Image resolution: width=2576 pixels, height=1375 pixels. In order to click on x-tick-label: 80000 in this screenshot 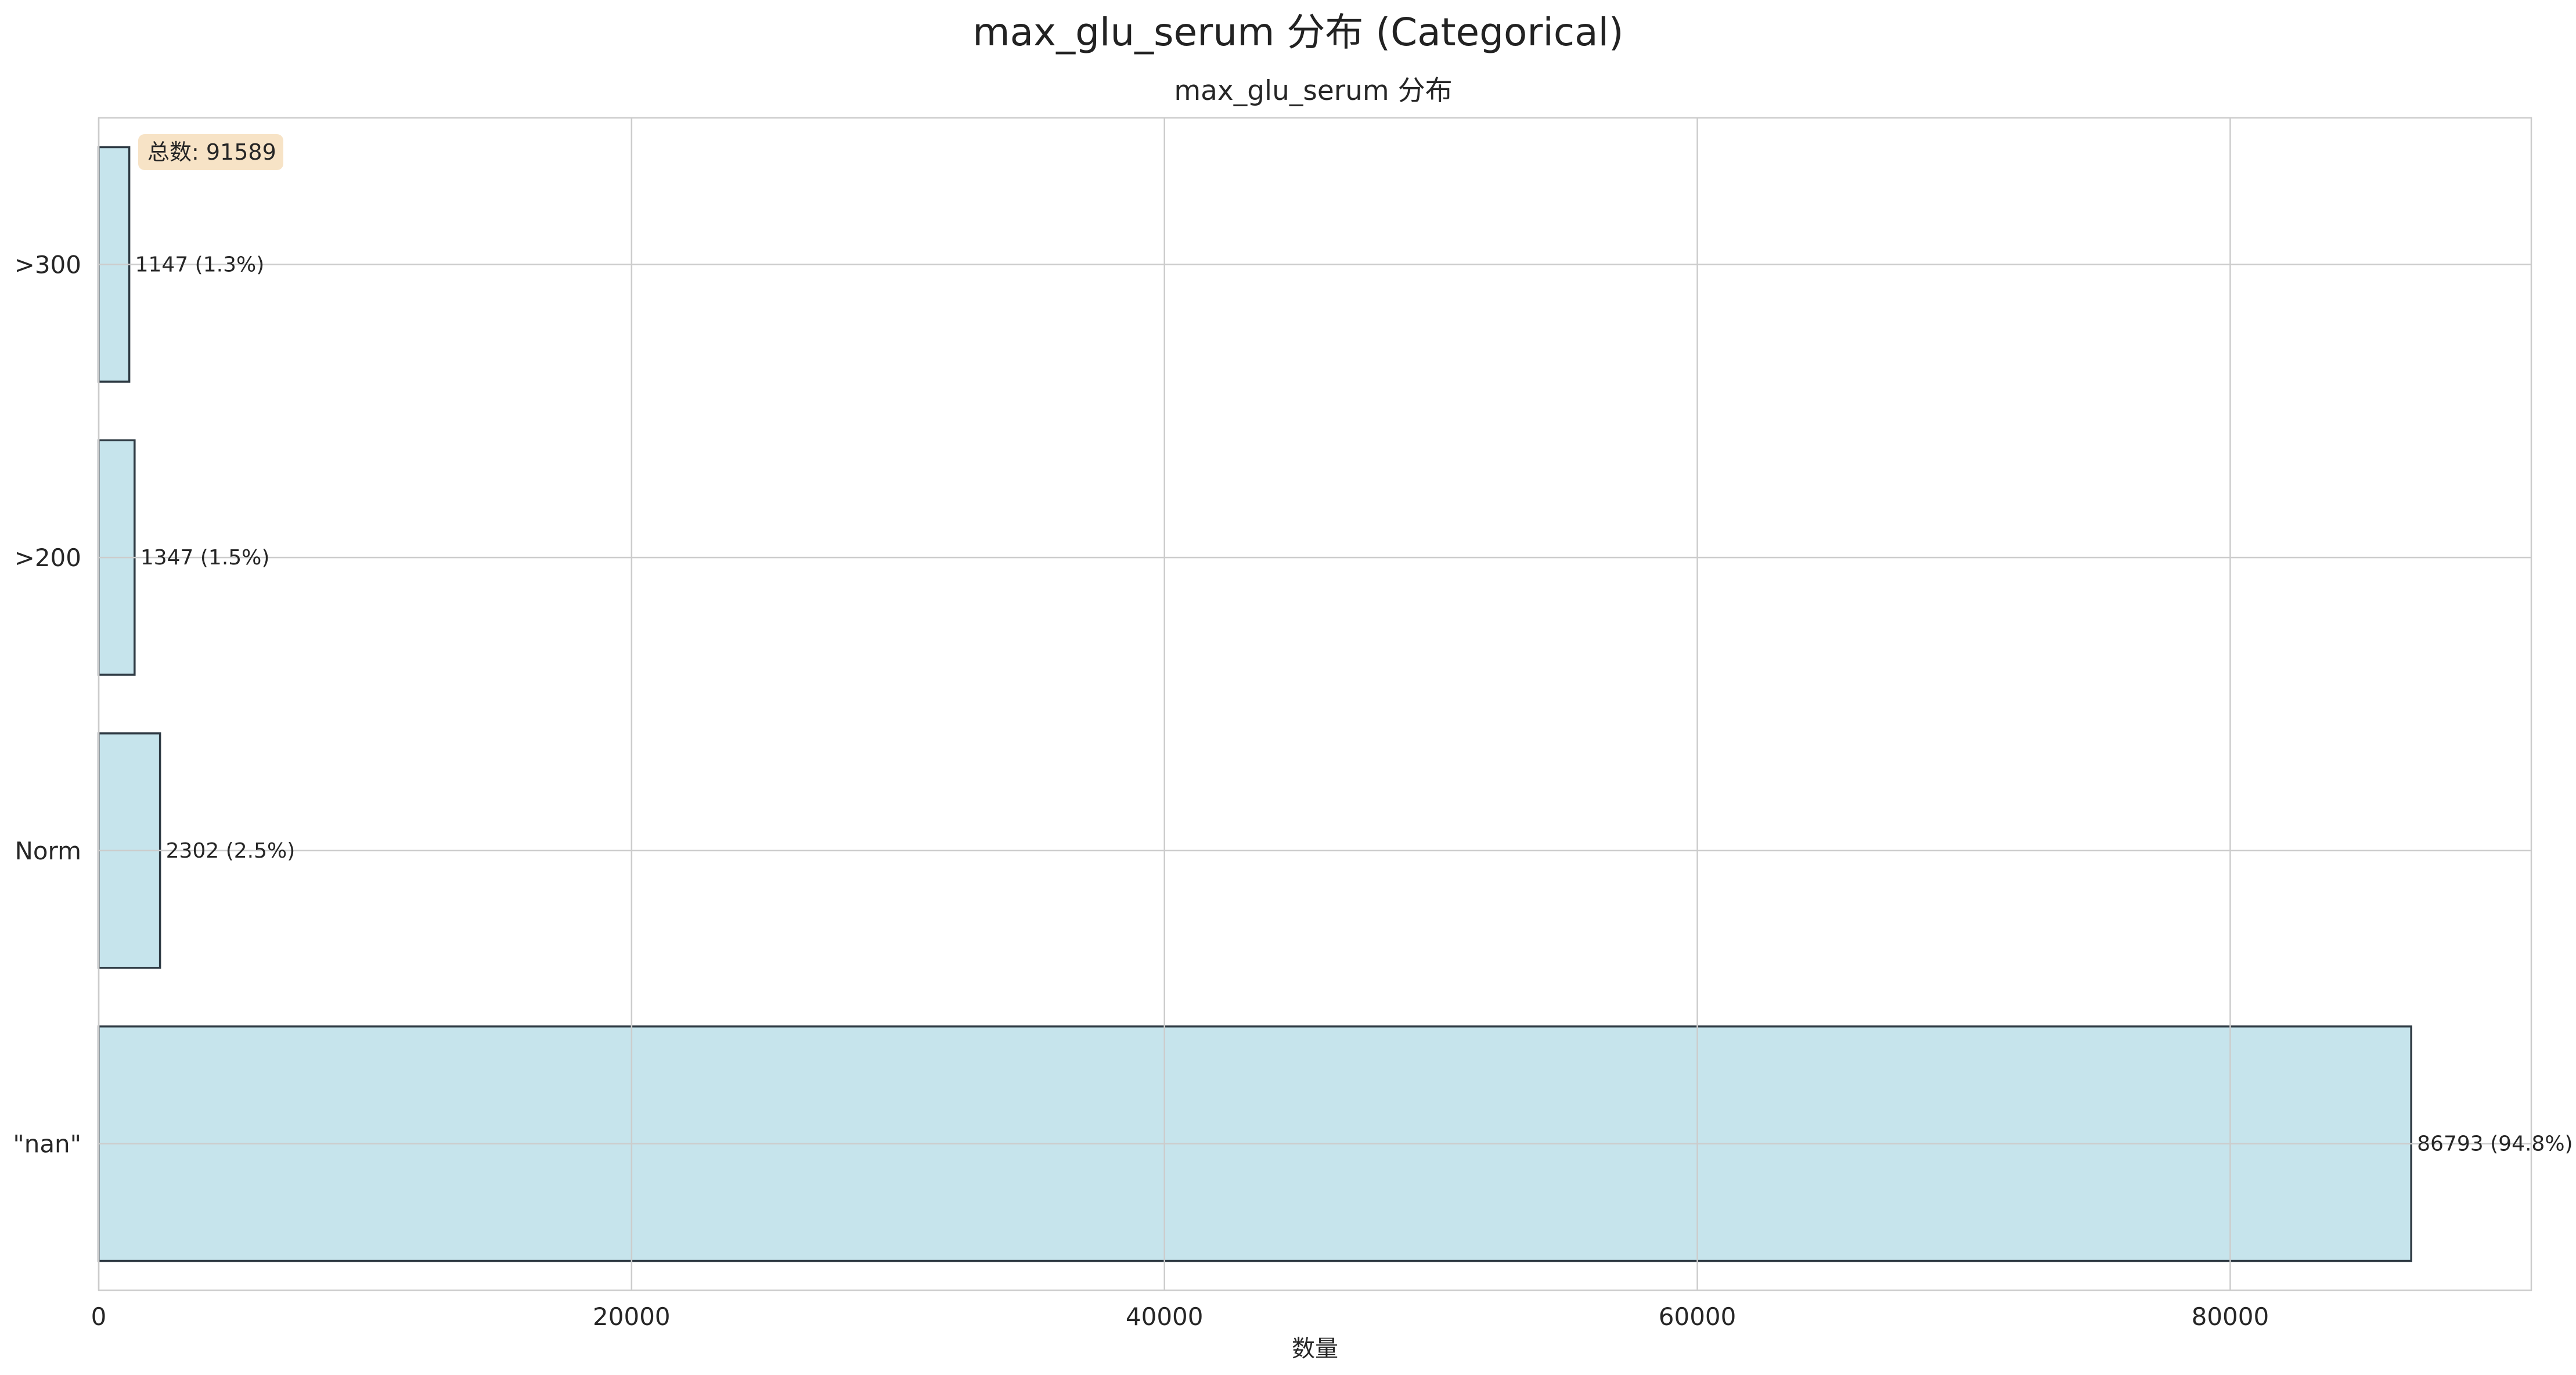, I will do `click(2230, 1317)`.